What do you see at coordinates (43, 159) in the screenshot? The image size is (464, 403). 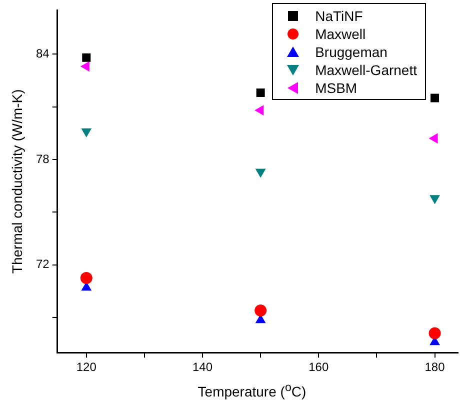 I see `y-tick-label: 78` at bounding box center [43, 159].